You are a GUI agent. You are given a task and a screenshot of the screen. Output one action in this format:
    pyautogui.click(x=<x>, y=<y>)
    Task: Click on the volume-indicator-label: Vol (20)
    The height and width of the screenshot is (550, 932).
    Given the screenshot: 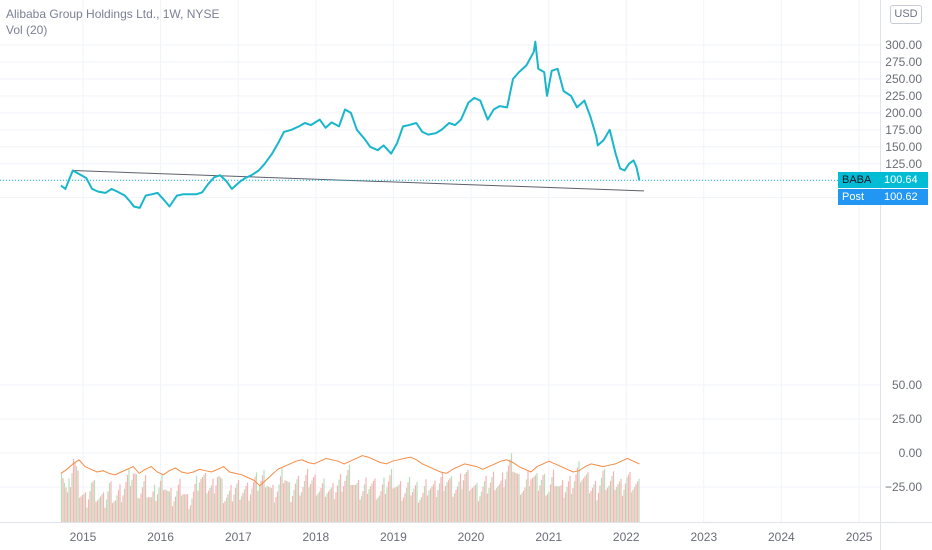 What is the action you would take?
    pyautogui.click(x=27, y=30)
    